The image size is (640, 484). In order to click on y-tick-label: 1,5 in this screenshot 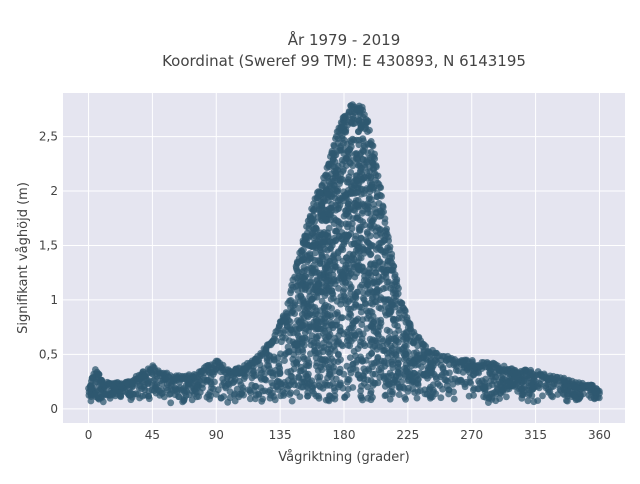, I will do `click(48, 245)`.